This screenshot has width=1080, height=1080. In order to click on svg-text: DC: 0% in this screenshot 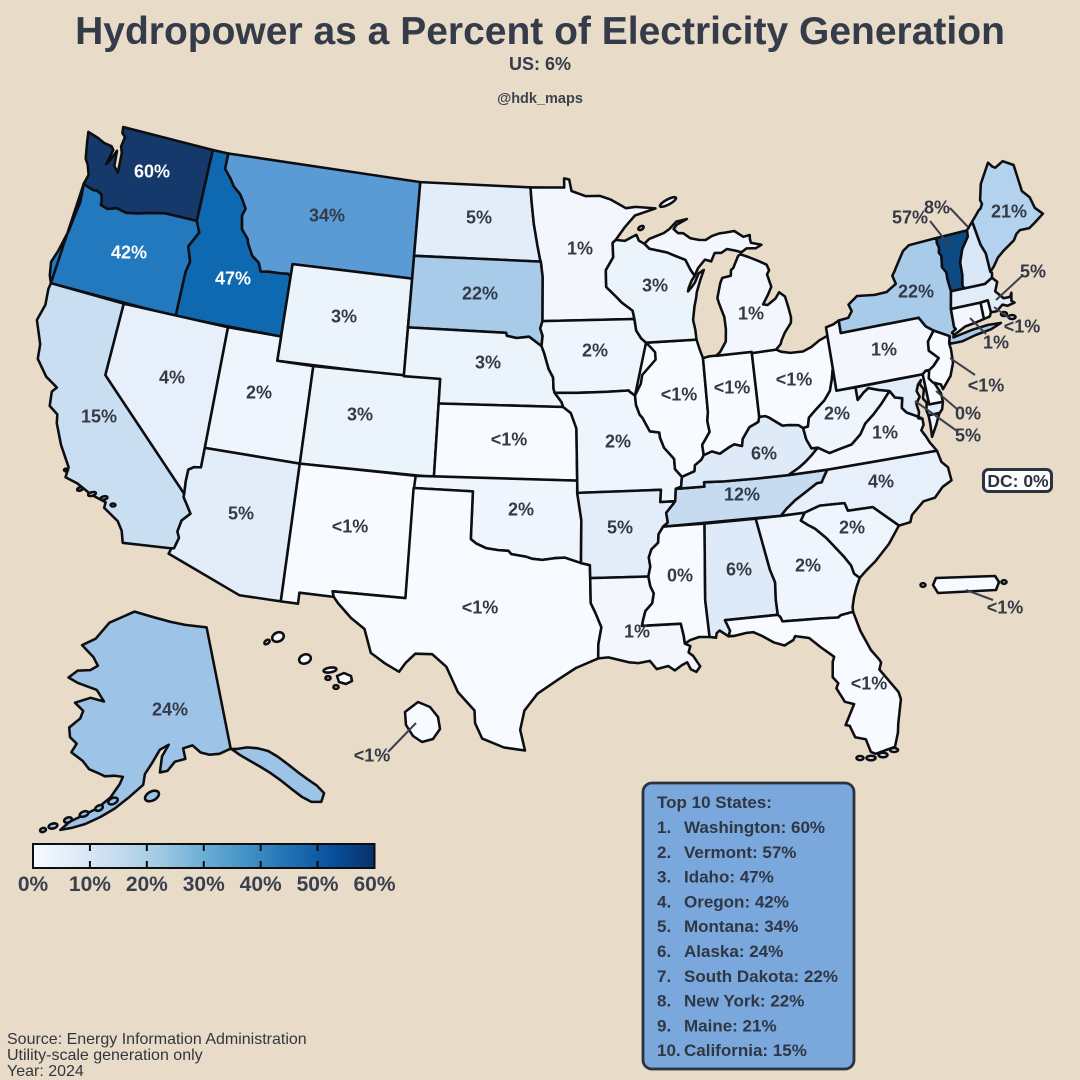, I will do `click(1018, 481)`.